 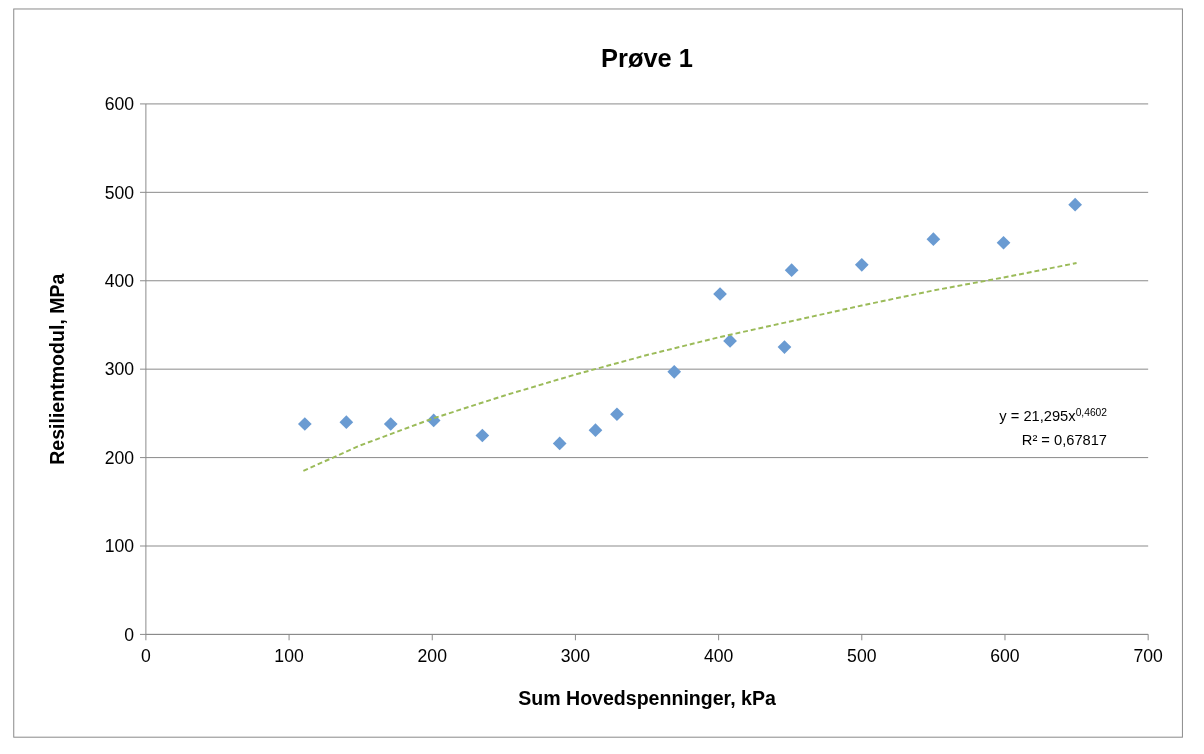 I want to click on x-tick-label: 400, so click(x=718, y=655).